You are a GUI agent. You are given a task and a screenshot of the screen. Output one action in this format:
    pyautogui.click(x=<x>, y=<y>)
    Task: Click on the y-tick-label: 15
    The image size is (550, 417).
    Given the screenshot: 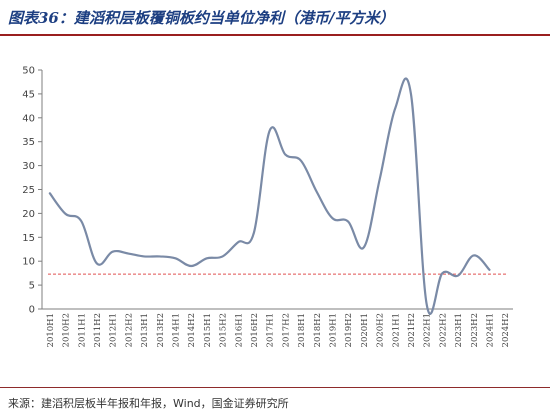 What is the action you would take?
    pyautogui.click(x=28, y=238)
    